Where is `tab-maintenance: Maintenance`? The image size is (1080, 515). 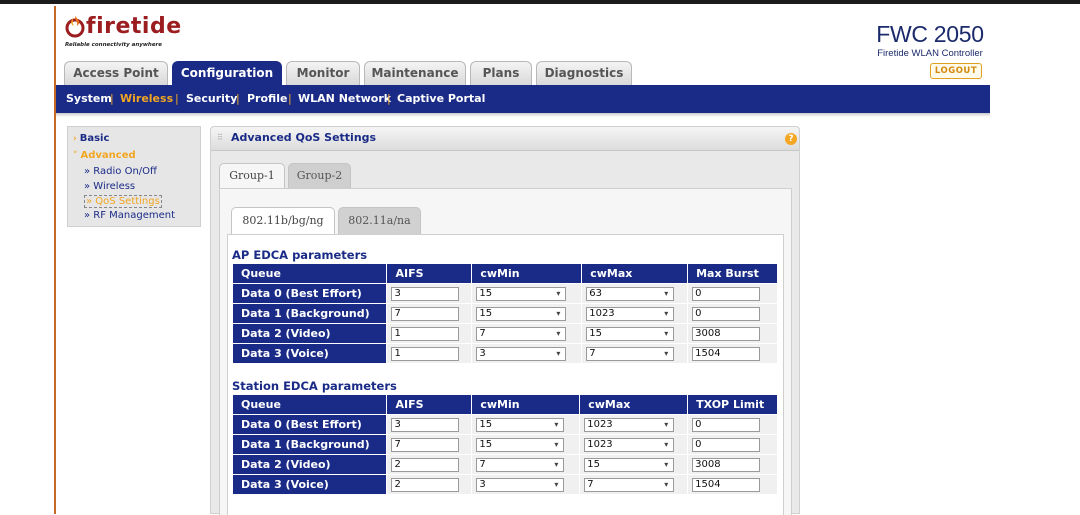 tab-maintenance: Maintenance is located at coordinates (415, 73).